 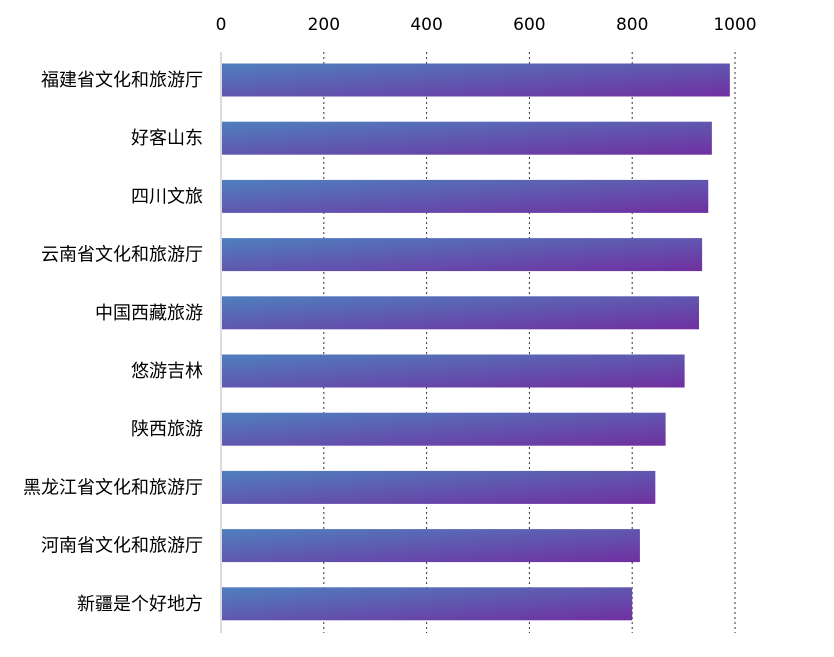 I want to click on category-label: 河南省文化和旅游厅, so click(x=122, y=546).